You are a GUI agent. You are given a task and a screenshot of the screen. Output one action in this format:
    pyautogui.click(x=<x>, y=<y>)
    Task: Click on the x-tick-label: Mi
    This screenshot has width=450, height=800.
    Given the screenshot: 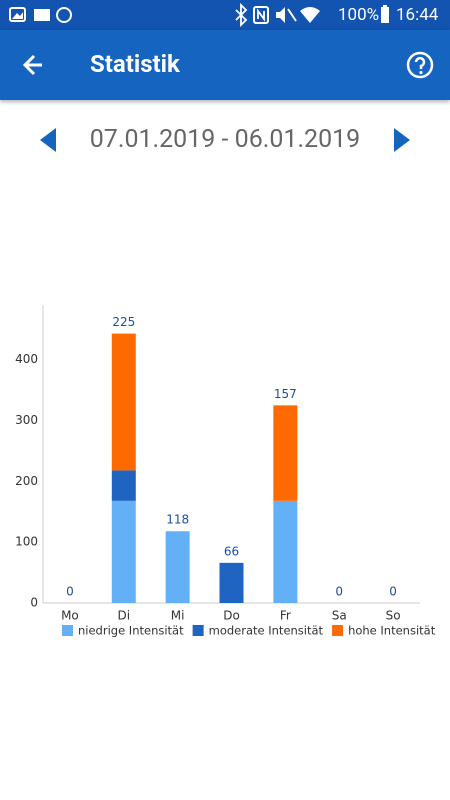 What is the action you would take?
    pyautogui.click(x=178, y=616)
    